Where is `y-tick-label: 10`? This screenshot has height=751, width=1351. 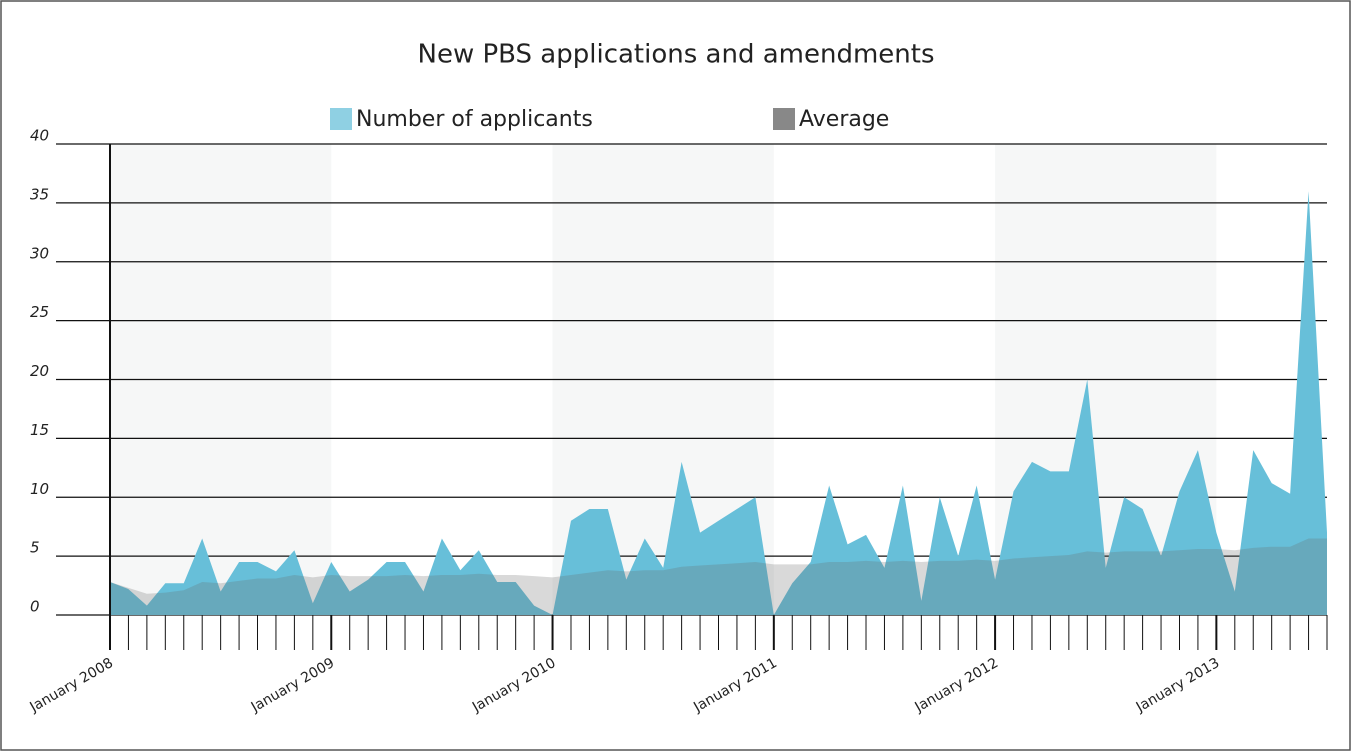 y-tick-label: 10 is located at coordinates (39, 489).